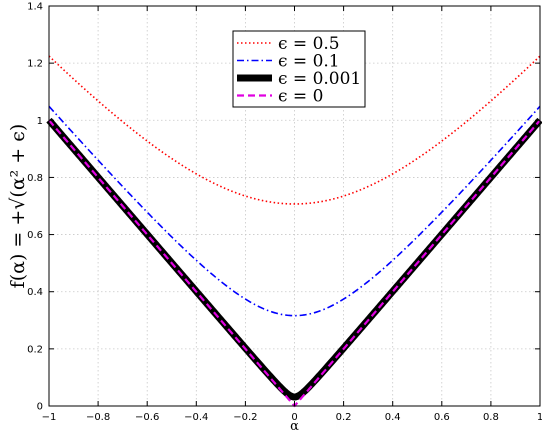 This screenshot has height=434, width=542. I want to click on x-tick-label: −0.4, so click(196, 417).